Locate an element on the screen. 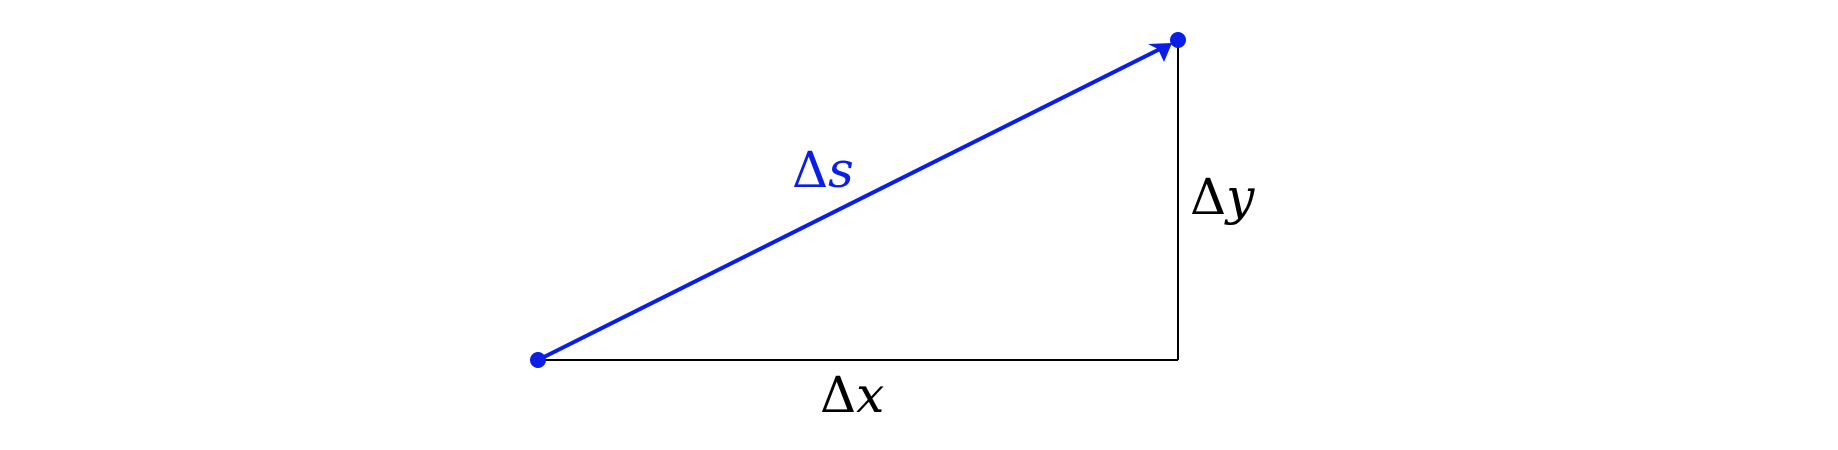 This screenshot has height=450, width=1838. base-variable: x is located at coordinates (870, 395).